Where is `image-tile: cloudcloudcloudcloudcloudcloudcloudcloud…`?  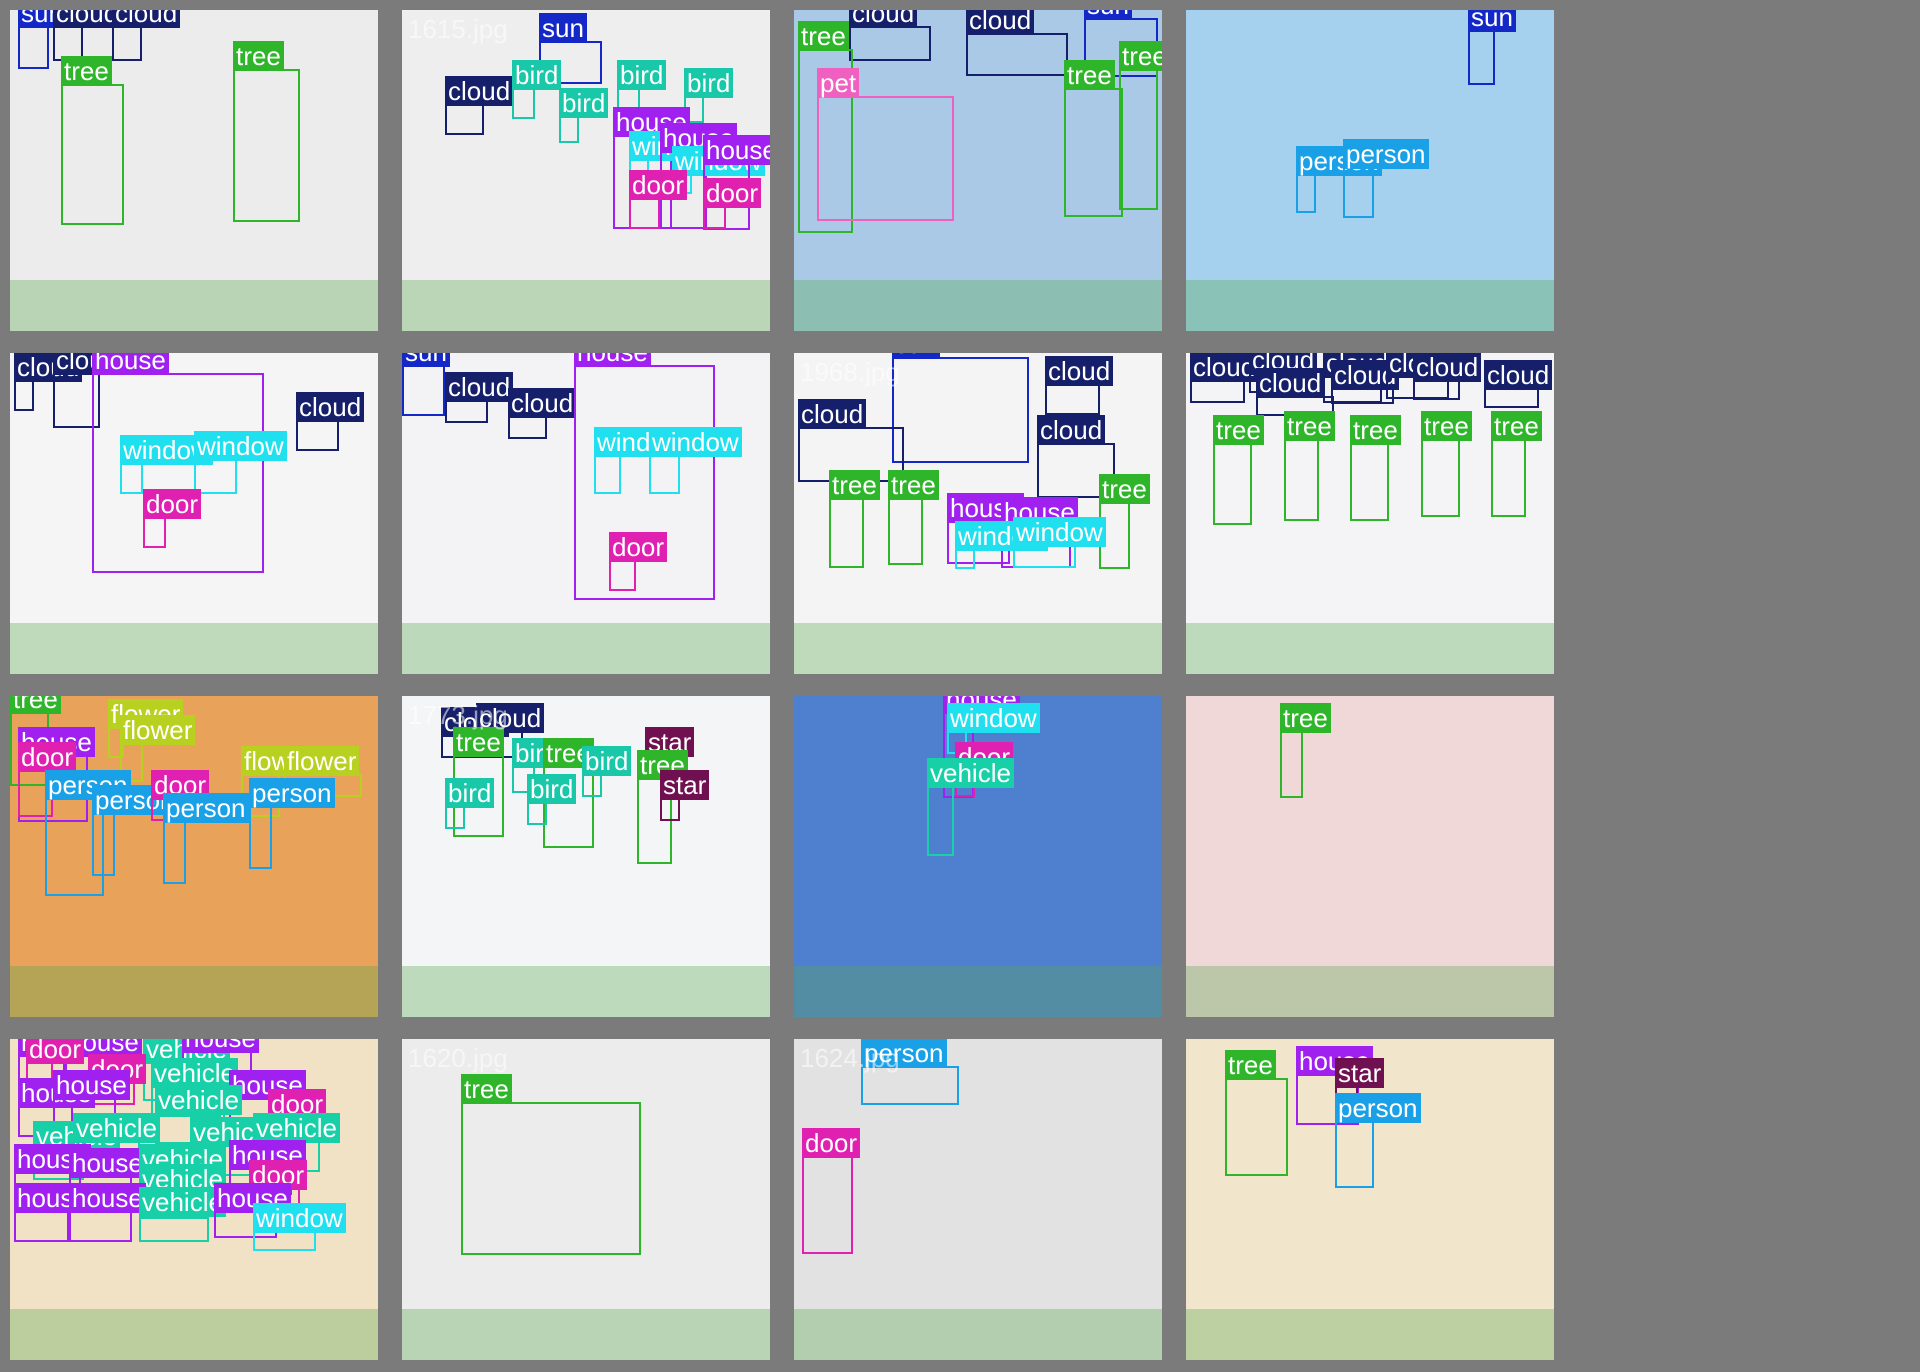 image-tile: cloudcloudcloudcloudcloudcloudcloudcloud… is located at coordinates (1370, 513).